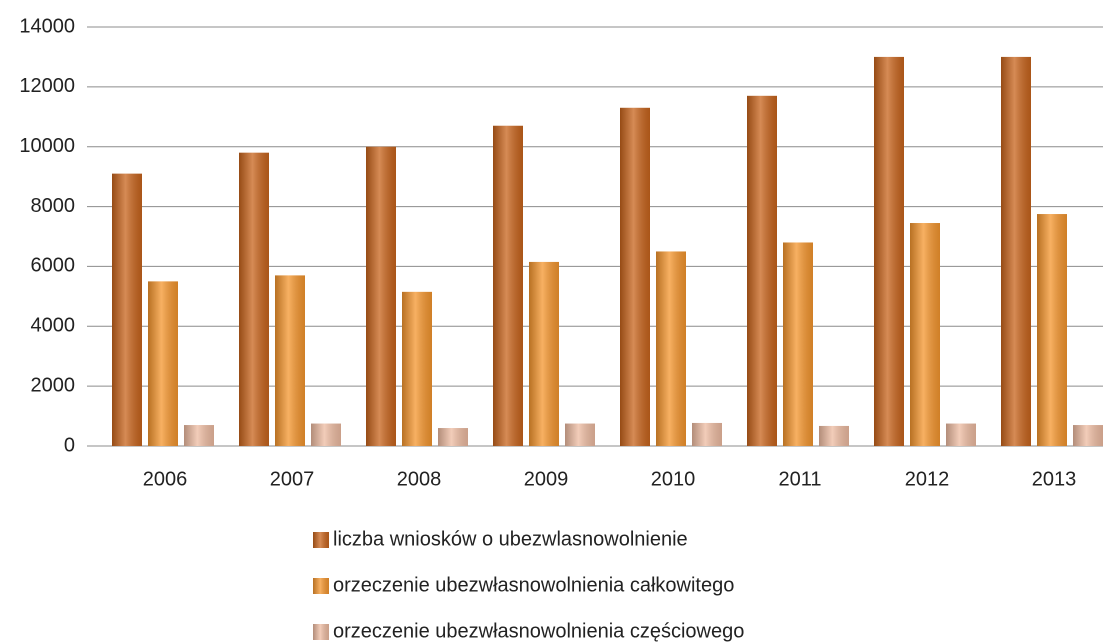 The image size is (1103, 643). Describe the element at coordinates (927, 479) in the screenshot. I see `x-tick-label: 2012` at that location.